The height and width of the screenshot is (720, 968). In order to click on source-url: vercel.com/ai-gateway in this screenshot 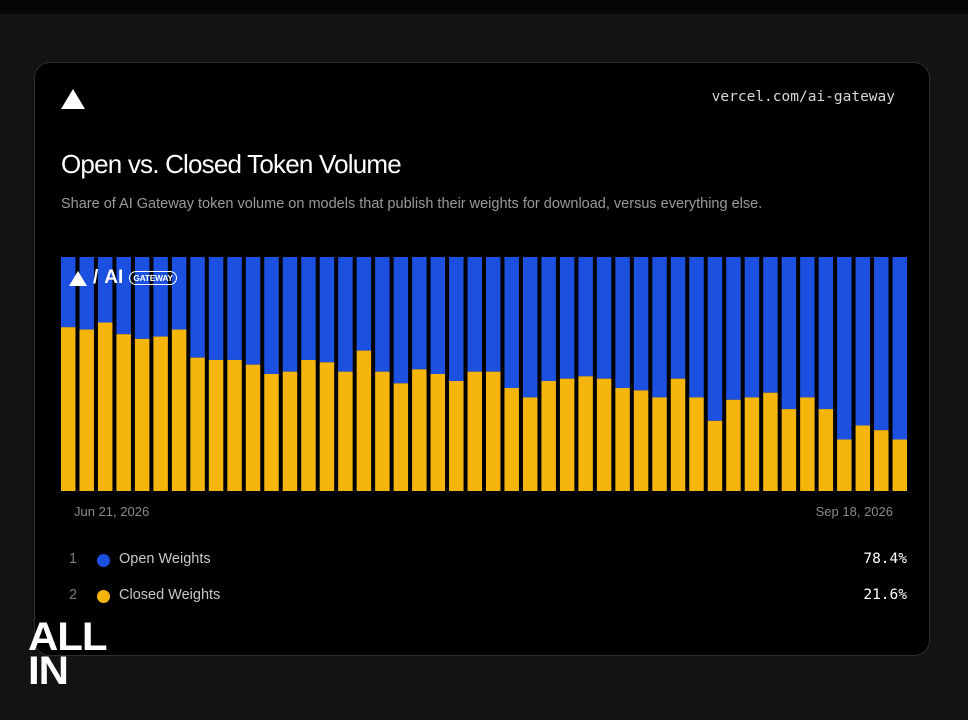, I will do `click(803, 97)`.